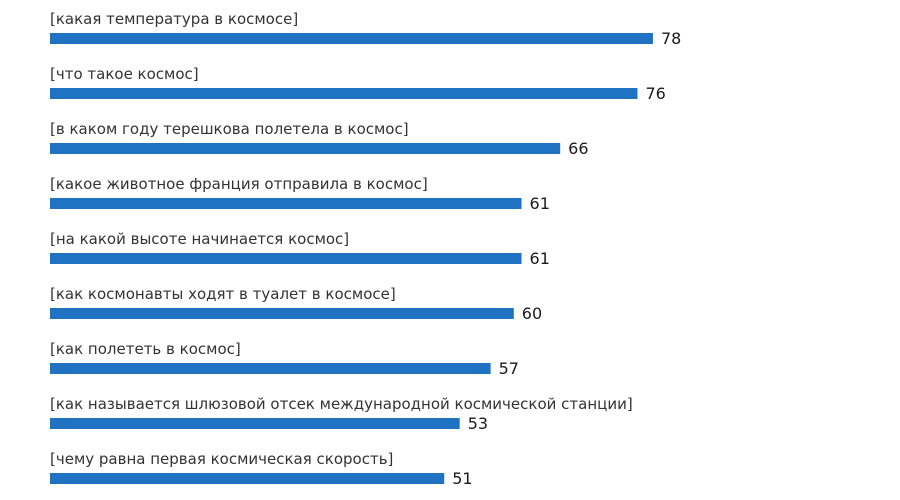  What do you see at coordinates (655, 93) in the screenshot?
I see `value-label: 76` at bounding box center [655, 93].